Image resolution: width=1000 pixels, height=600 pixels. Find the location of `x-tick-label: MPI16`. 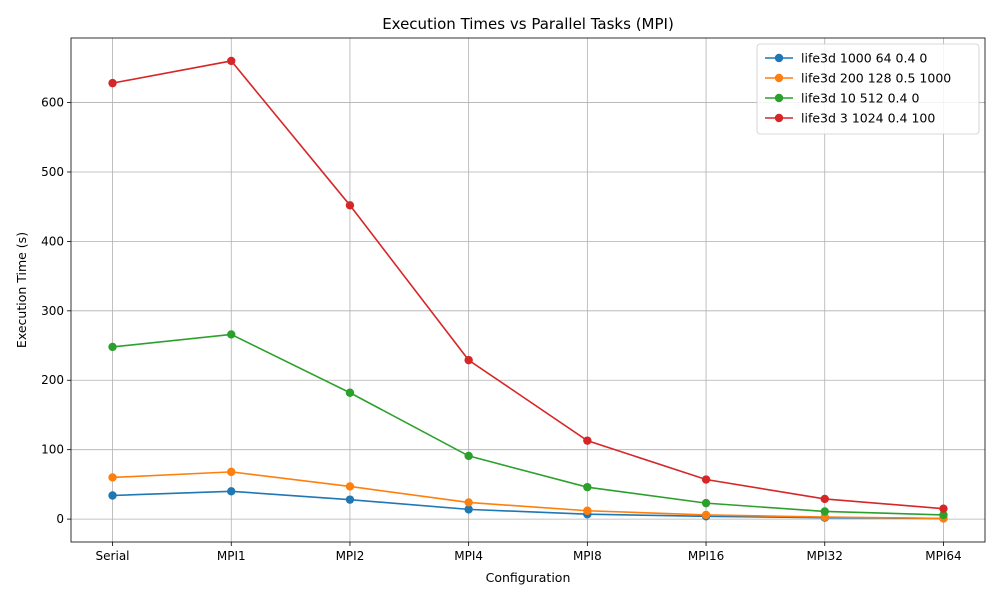

x-tick-label: MPI16 is located at coordinates (706, 556).